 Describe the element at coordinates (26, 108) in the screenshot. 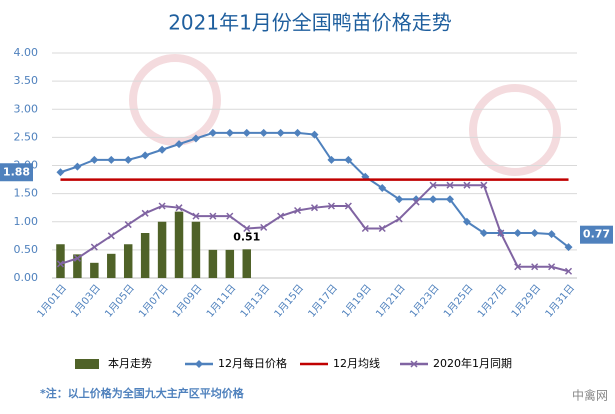

I see `y-tick-label: 3.00` at that location.